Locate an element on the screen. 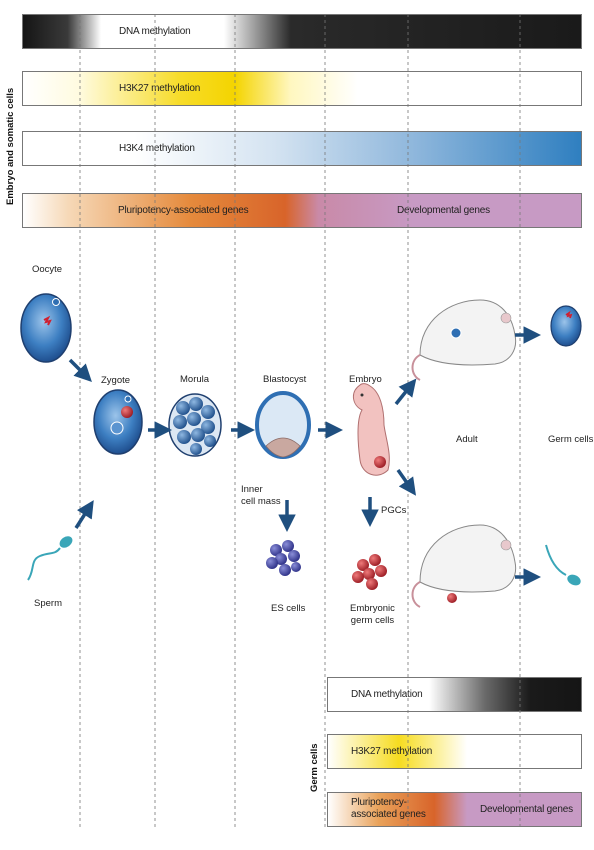 The width and height of the screenshot is (594, 850). morula-label: Morula is located at coordinates (195, 379).